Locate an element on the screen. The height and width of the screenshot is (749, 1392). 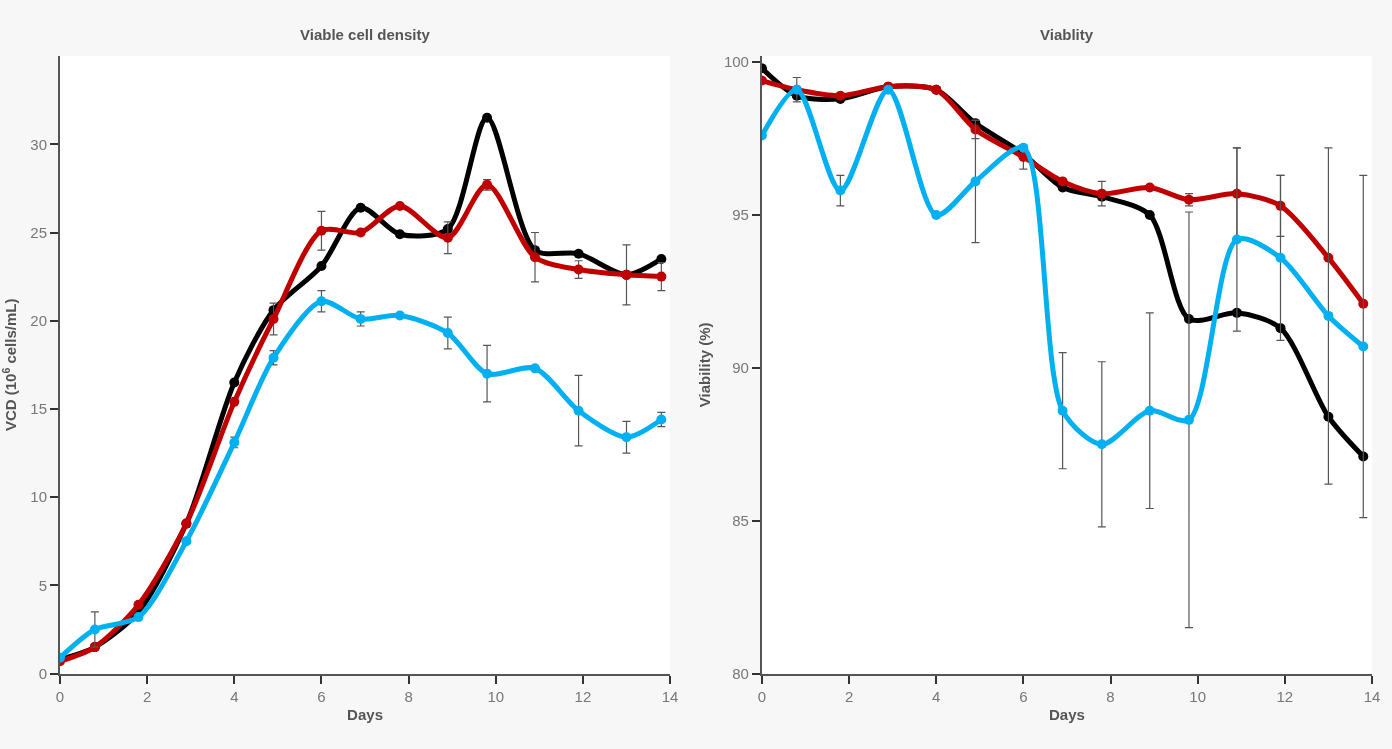
y-tick-label: 80 is located at coordinates (740, 673).